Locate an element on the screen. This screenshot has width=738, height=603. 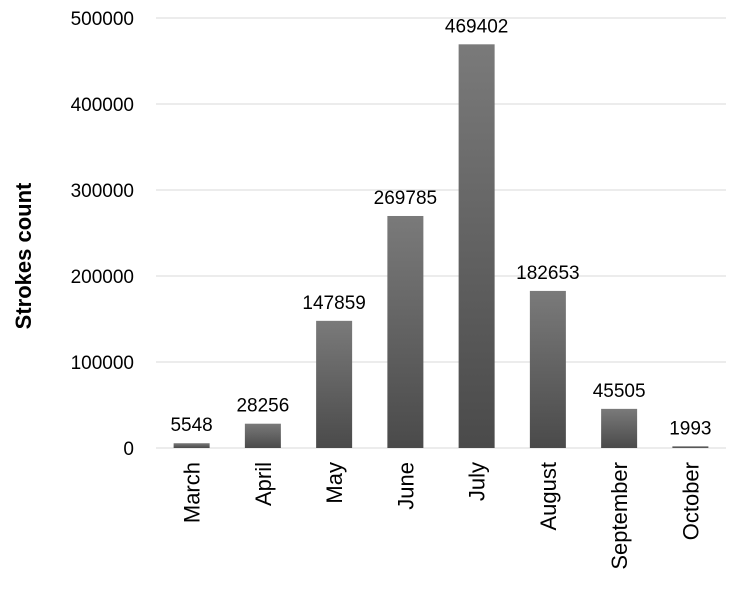
data-label: 45505 is located at coordinates (619, 391).